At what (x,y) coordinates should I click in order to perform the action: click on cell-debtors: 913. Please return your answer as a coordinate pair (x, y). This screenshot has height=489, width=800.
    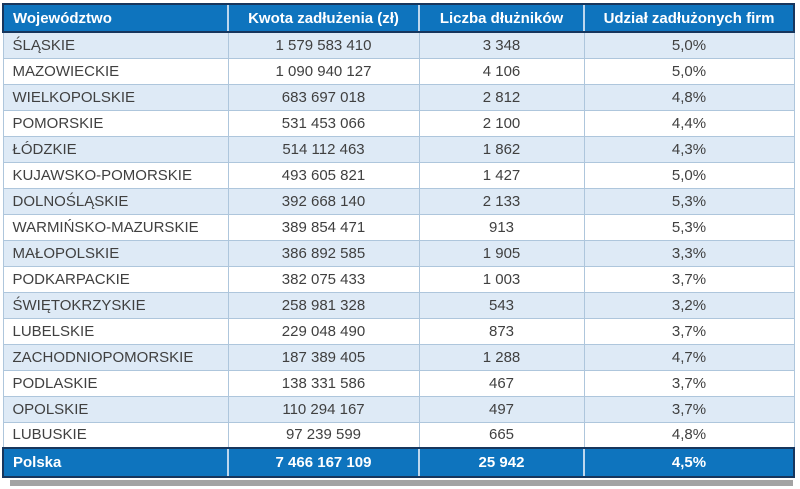
    Looking at the image, I should click on (501, 227).